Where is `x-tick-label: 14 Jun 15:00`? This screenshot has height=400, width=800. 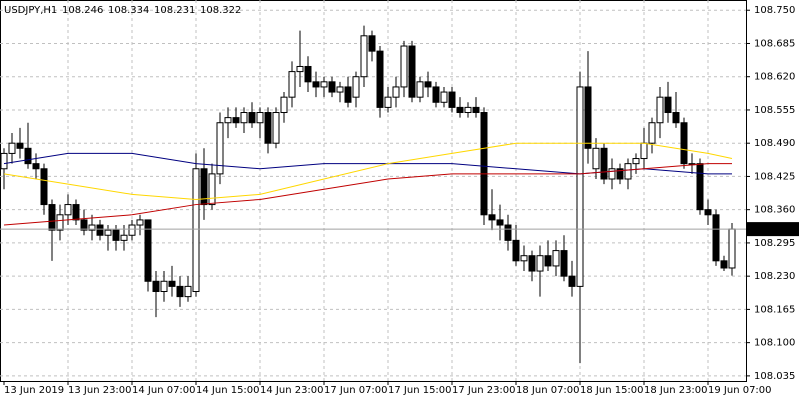 x-tick-label: 14 Jun 15:00 is located at coordinates (228, 390).